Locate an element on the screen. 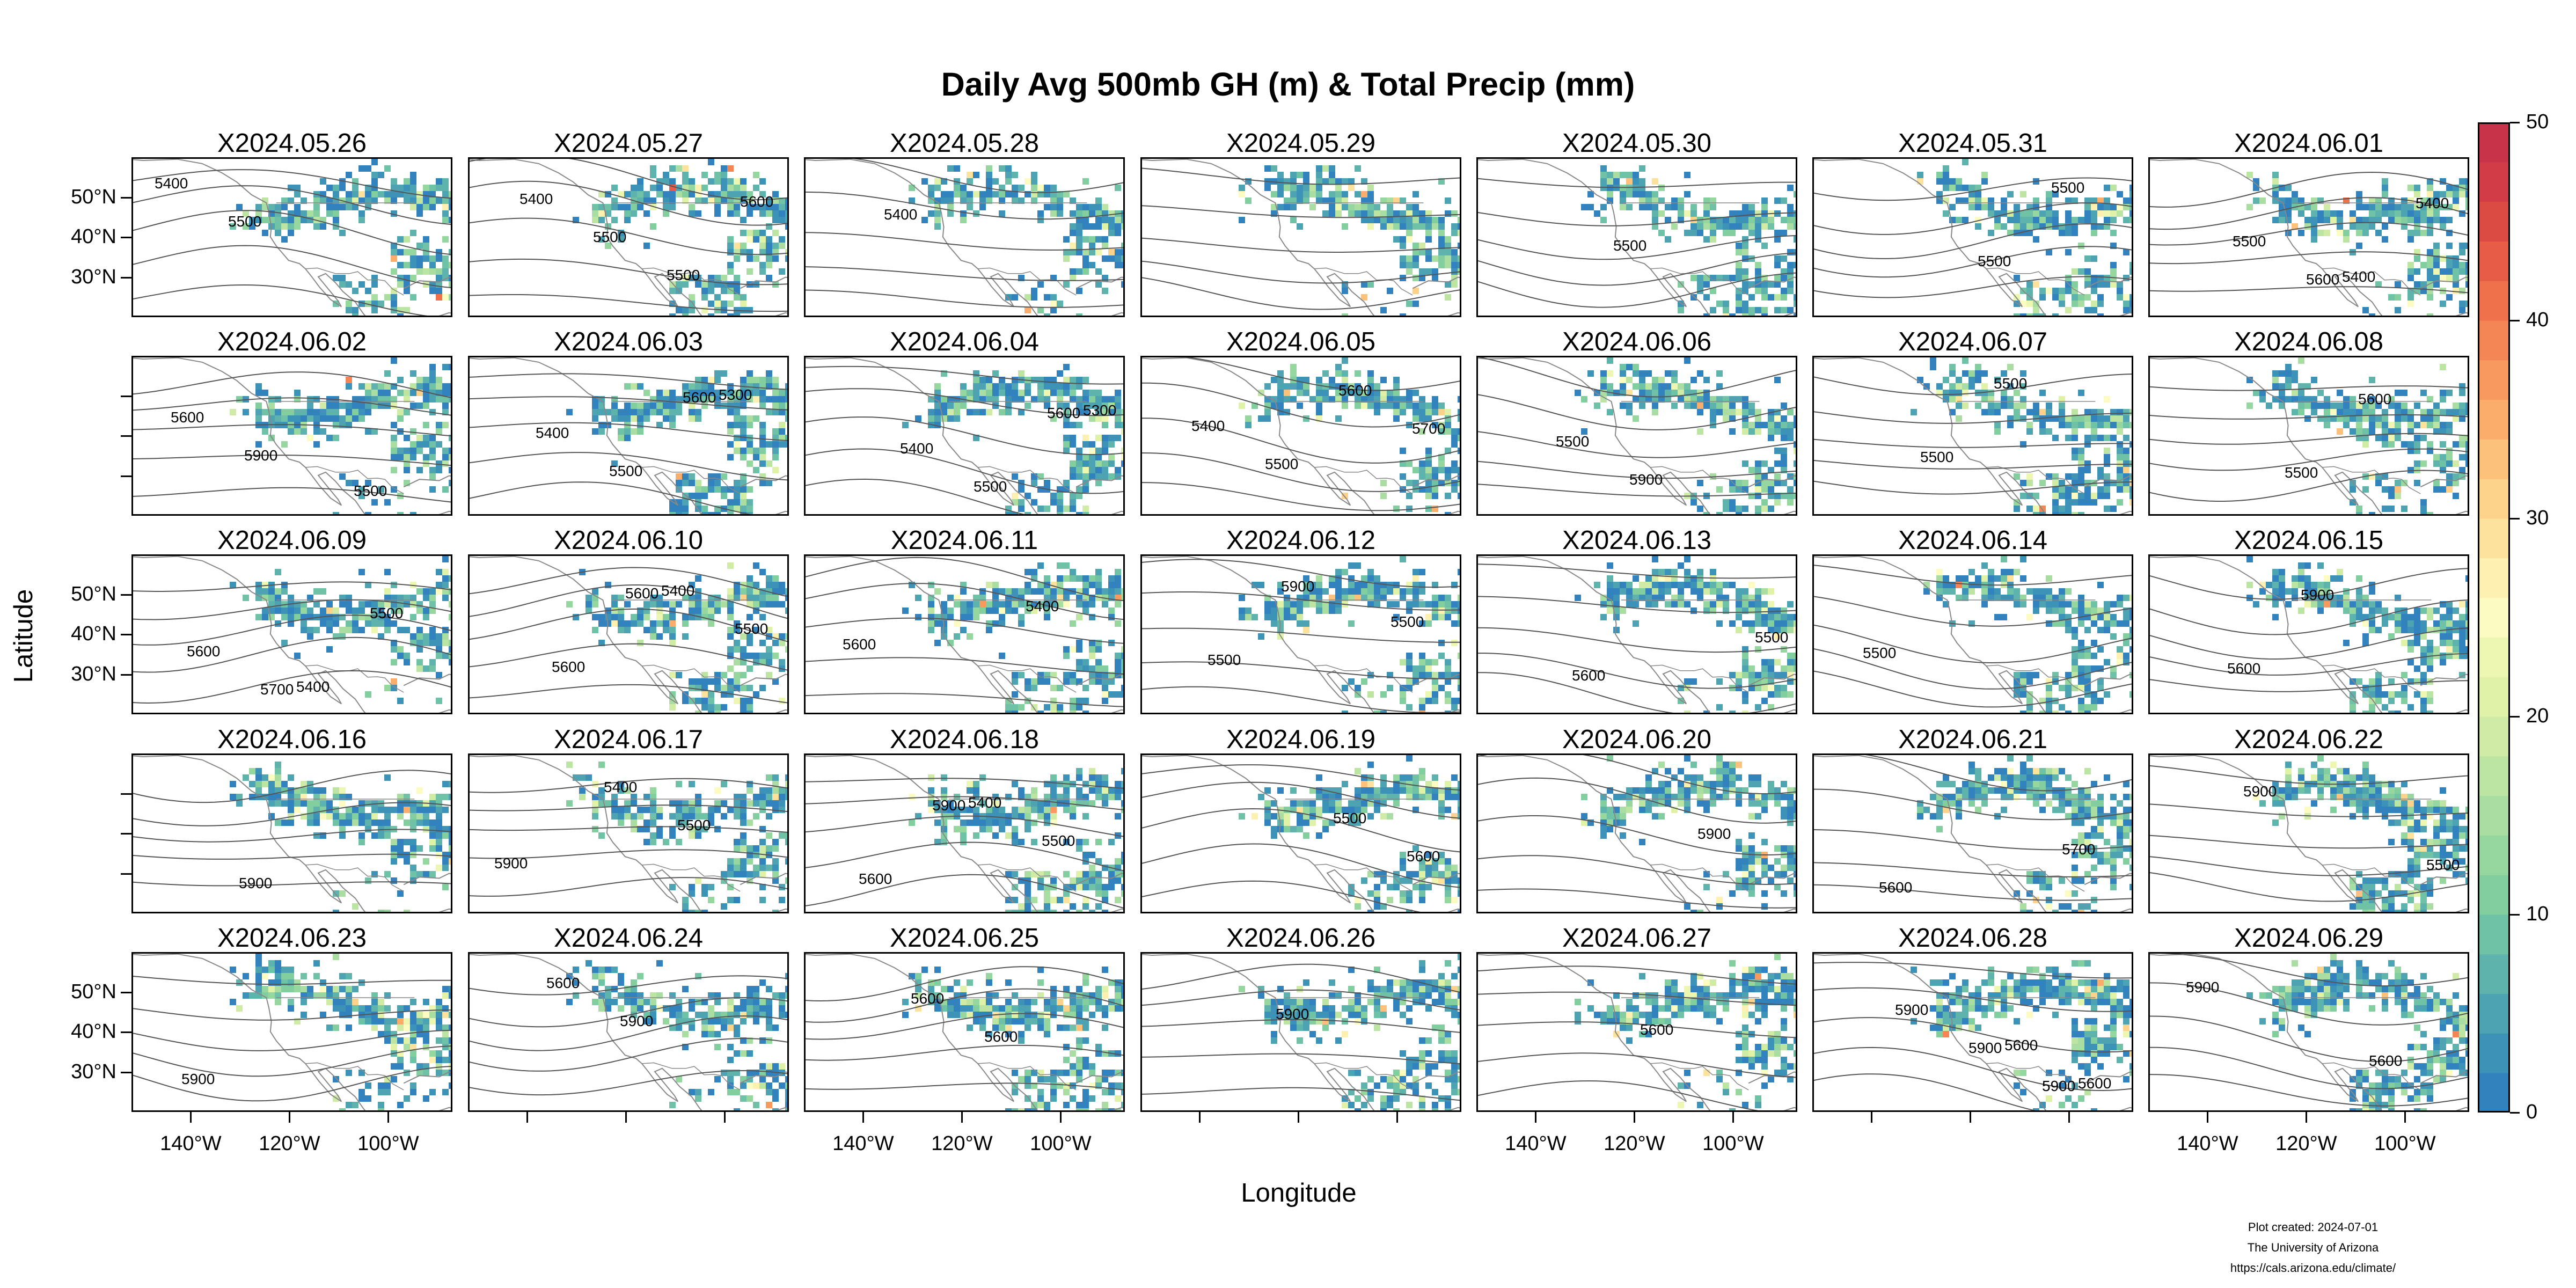 This screenshot has height=1288, width=2576. panel-date-label: X2024.06.13 is located at coordinates (1636, 540).